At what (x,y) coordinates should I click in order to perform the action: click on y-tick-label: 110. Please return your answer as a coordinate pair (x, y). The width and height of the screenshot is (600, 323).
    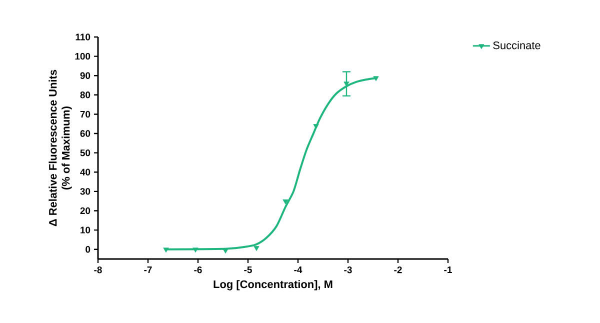
    Looking at the image, I should click on (83, 37).